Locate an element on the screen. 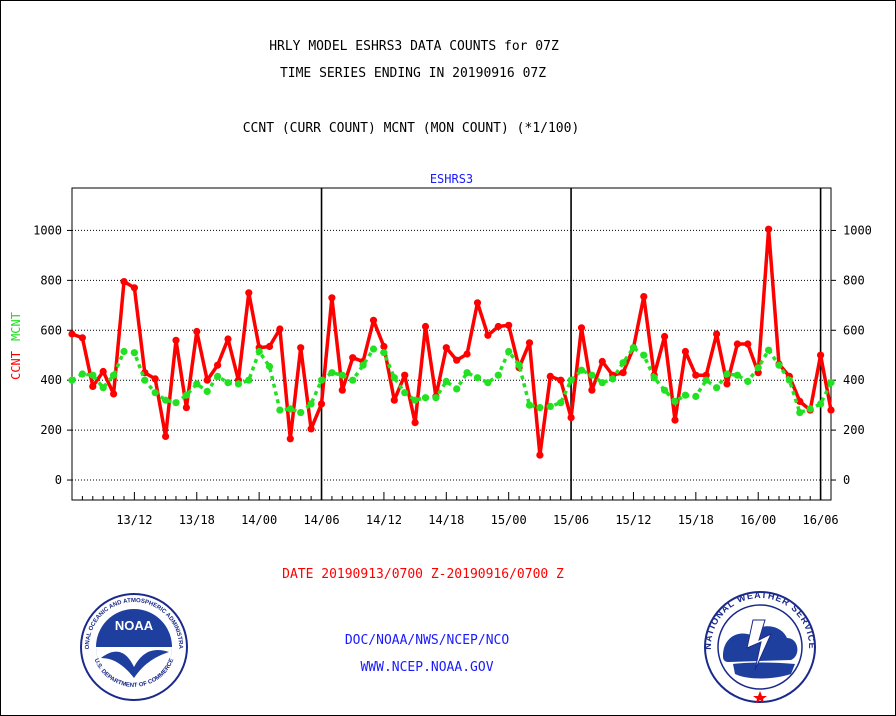  y-tick-label-right: 200 is located at coordinates (854, 430).